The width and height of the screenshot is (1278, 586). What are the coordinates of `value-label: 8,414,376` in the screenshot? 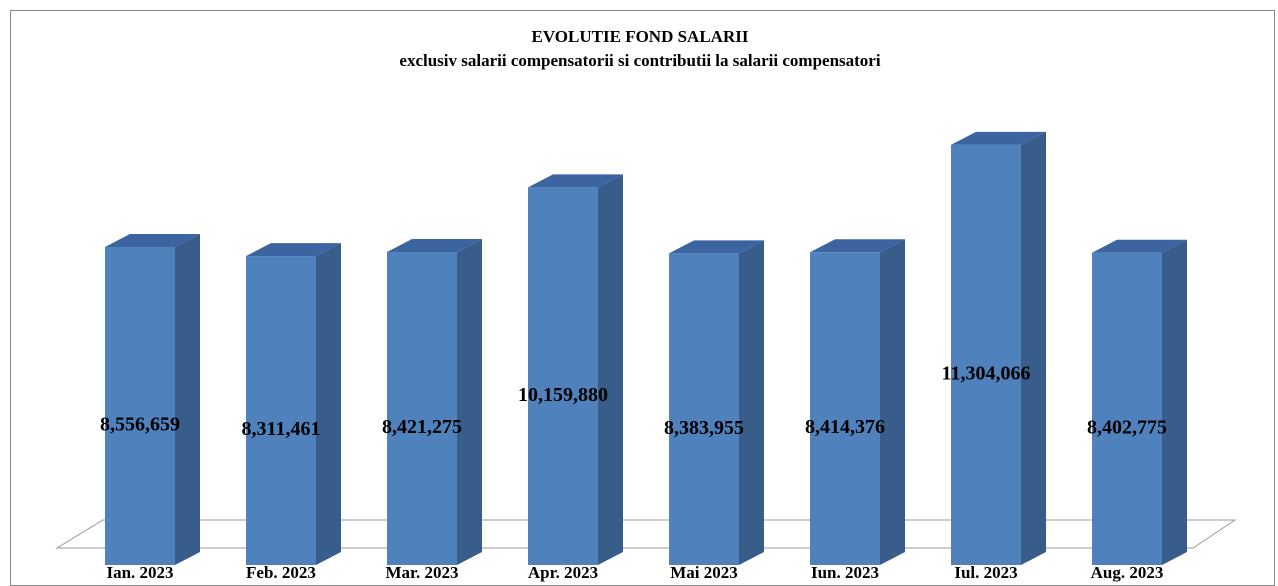 It's located at (845, 427).